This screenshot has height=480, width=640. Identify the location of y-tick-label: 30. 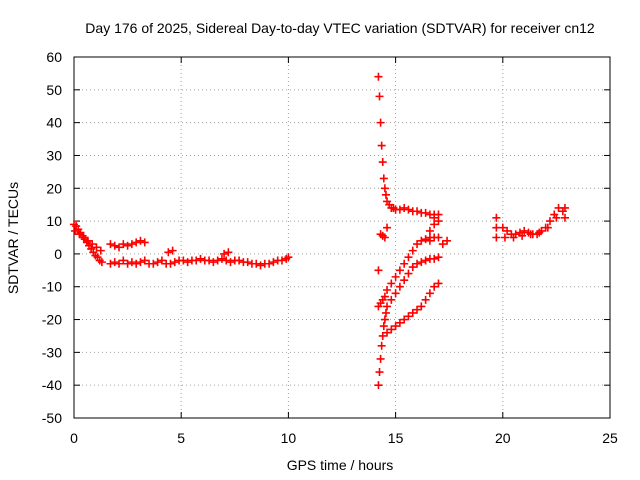
(54, 155).